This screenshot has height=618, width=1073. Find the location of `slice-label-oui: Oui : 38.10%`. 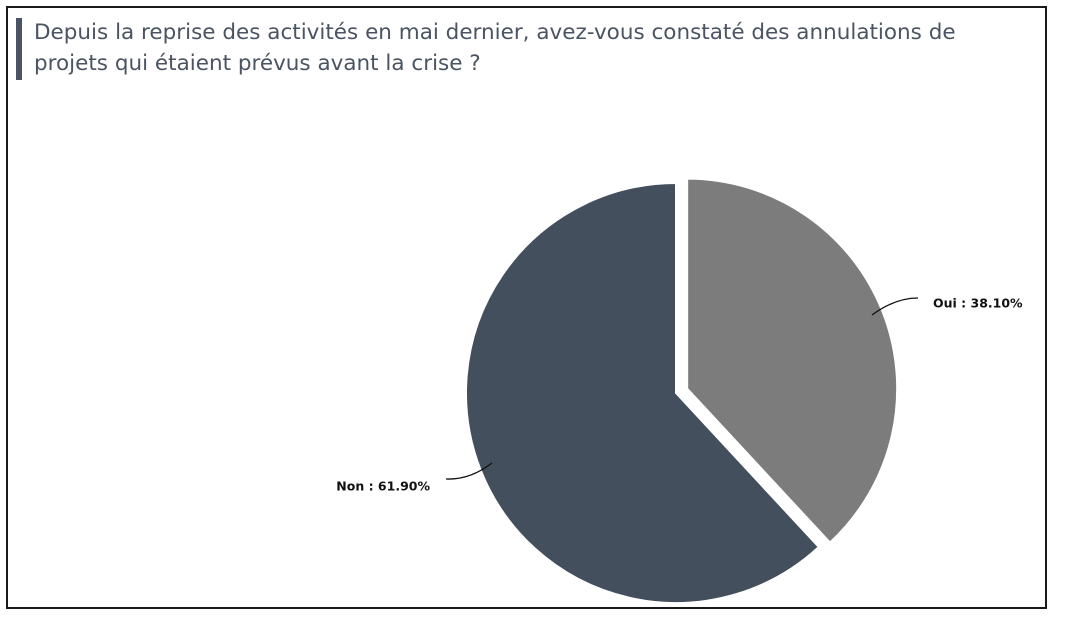

slice-label-oui: Oui : 38.10% is located at coordinates (978, 303).